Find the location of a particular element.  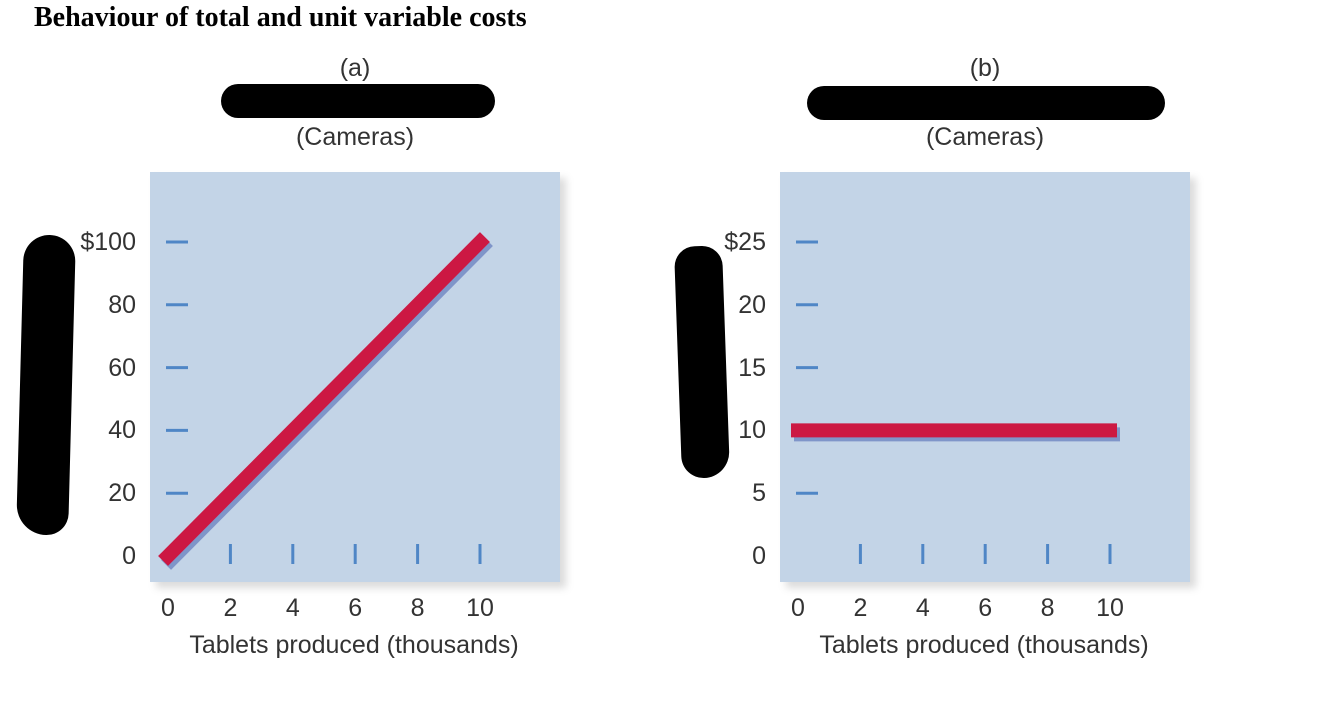

panel-label: (a) is located at coordinates (355, 68).